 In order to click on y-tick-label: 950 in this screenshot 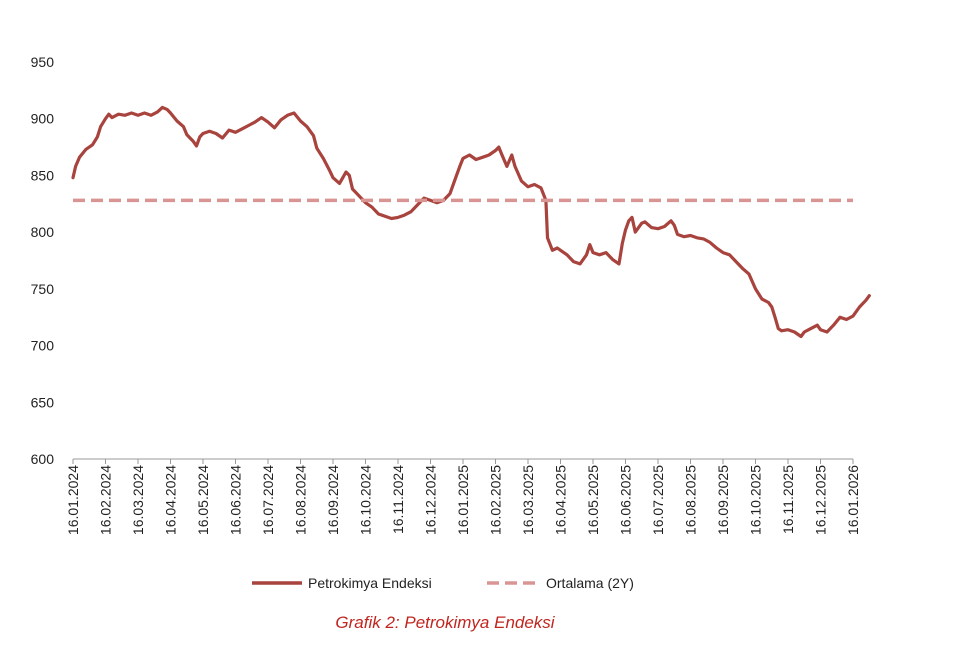, I will do `click(43, 62)`.